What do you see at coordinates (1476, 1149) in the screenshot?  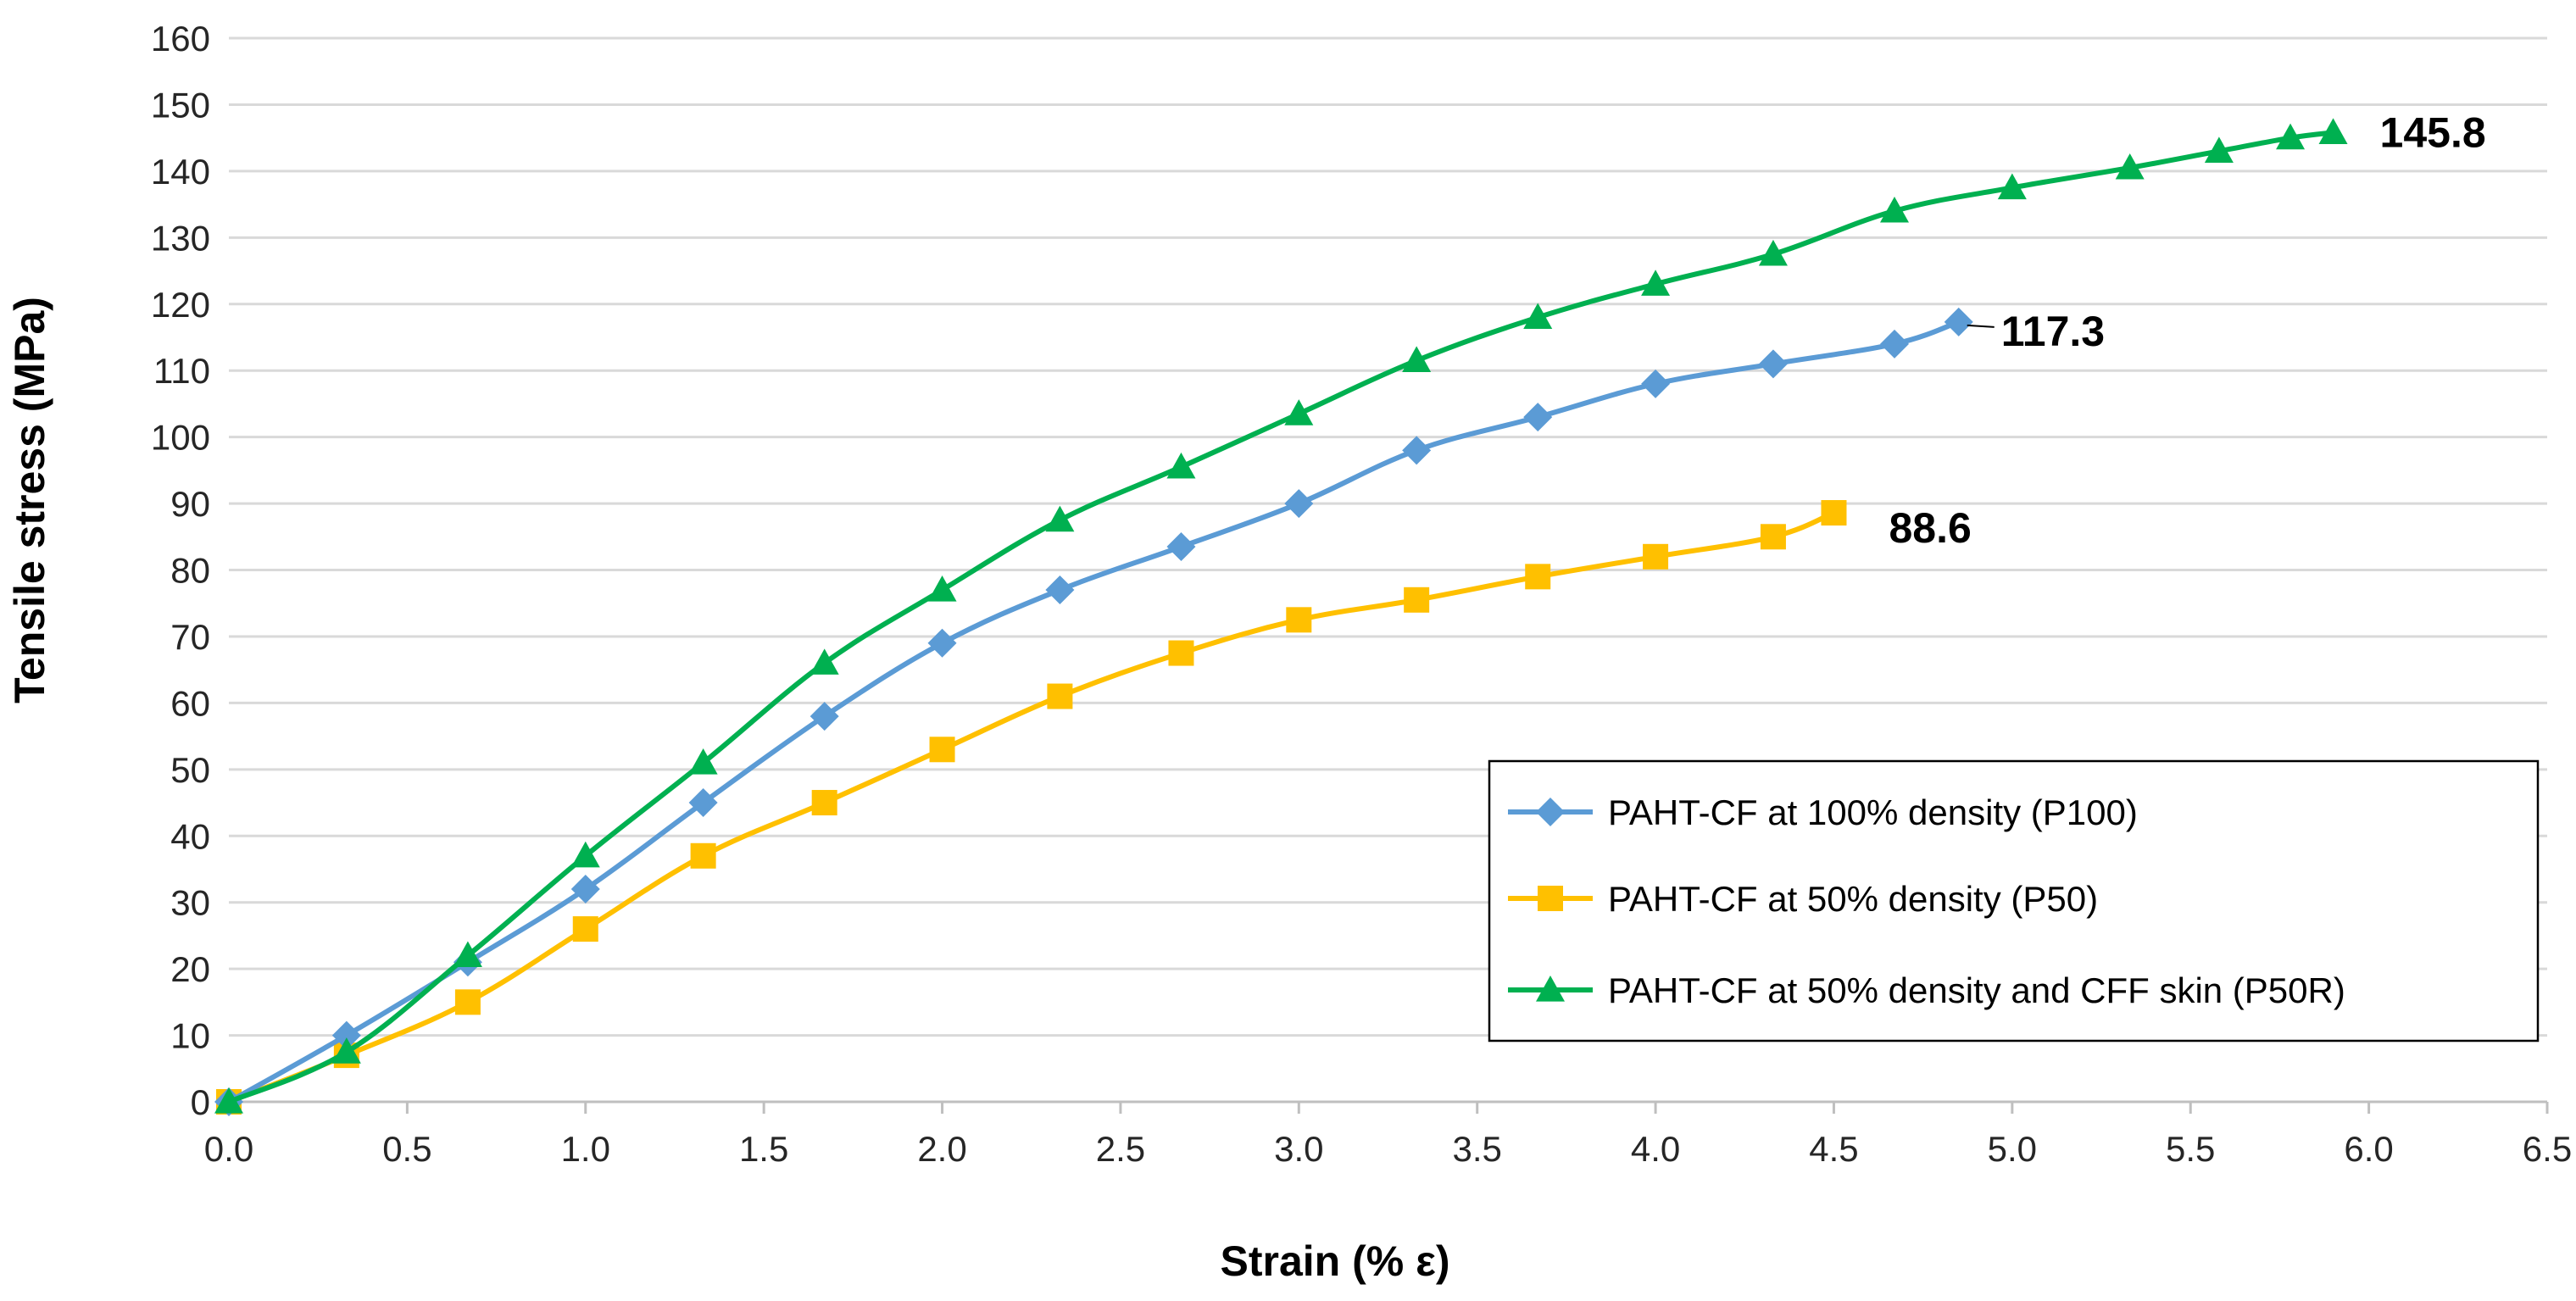 I see `x-tick-label: 3.5` at bounding box center [1476, 1149].